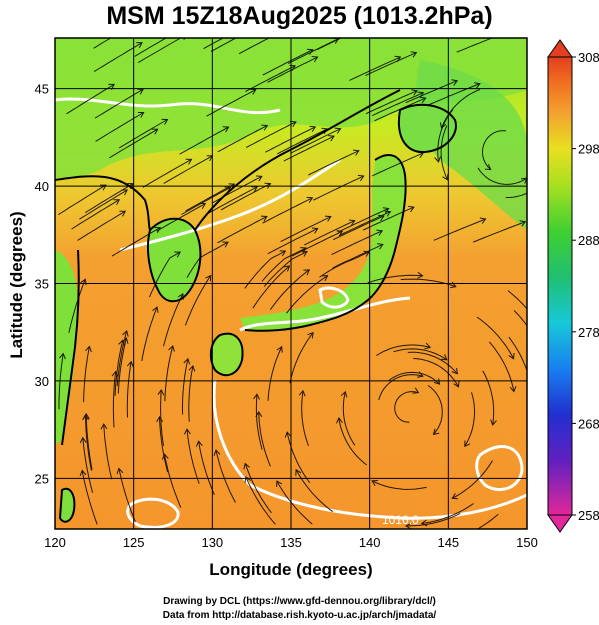 Image resolution: width=599 pixels, height=625 pixels. Describe the element at coordinates (560, 523) in the screenshot. I see `colorbar-min-arrow` at that location.